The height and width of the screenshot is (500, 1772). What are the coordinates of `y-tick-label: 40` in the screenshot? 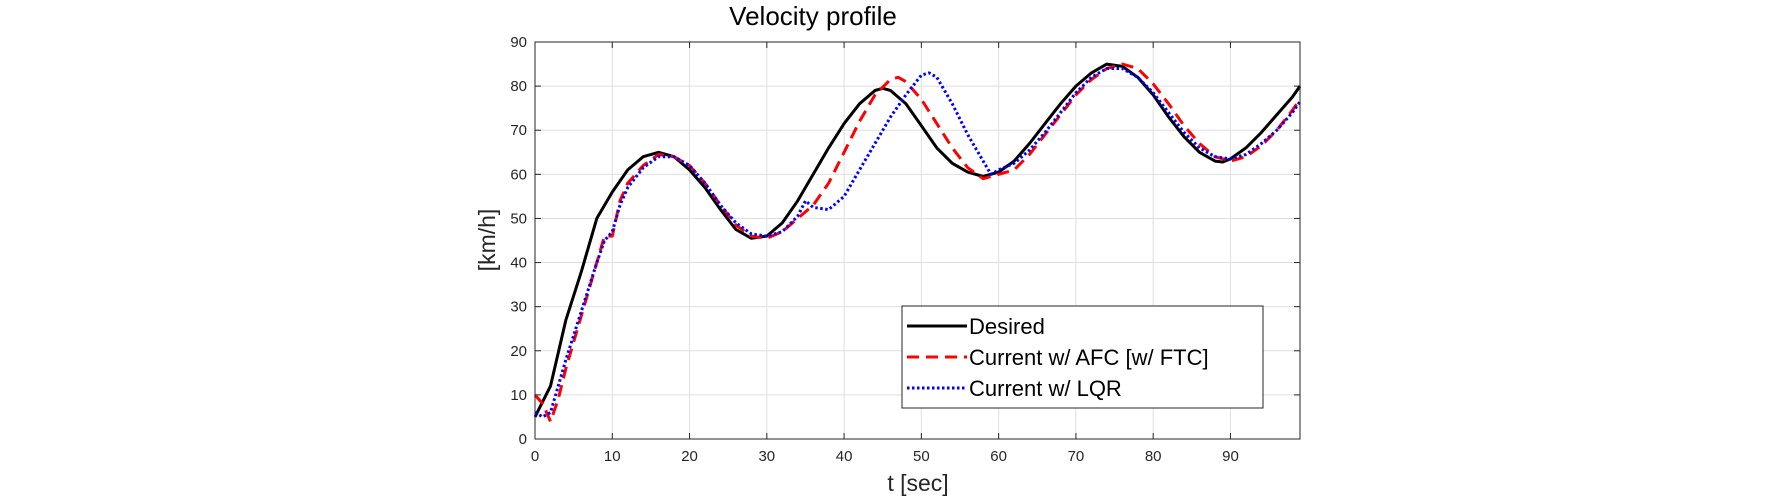 It's located at (518, 263).